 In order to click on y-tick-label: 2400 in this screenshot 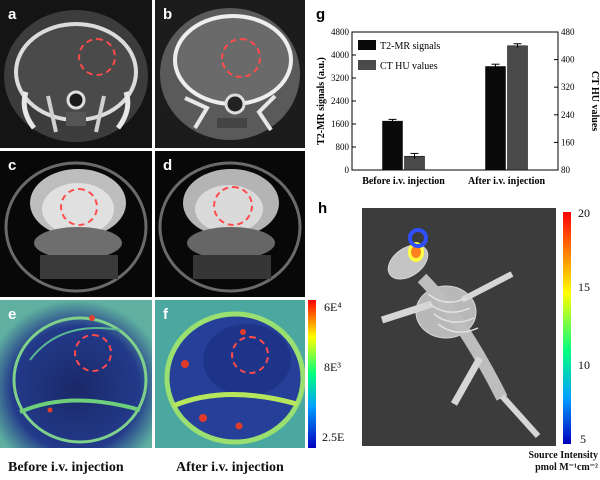, I will do `click(340, 101)`.